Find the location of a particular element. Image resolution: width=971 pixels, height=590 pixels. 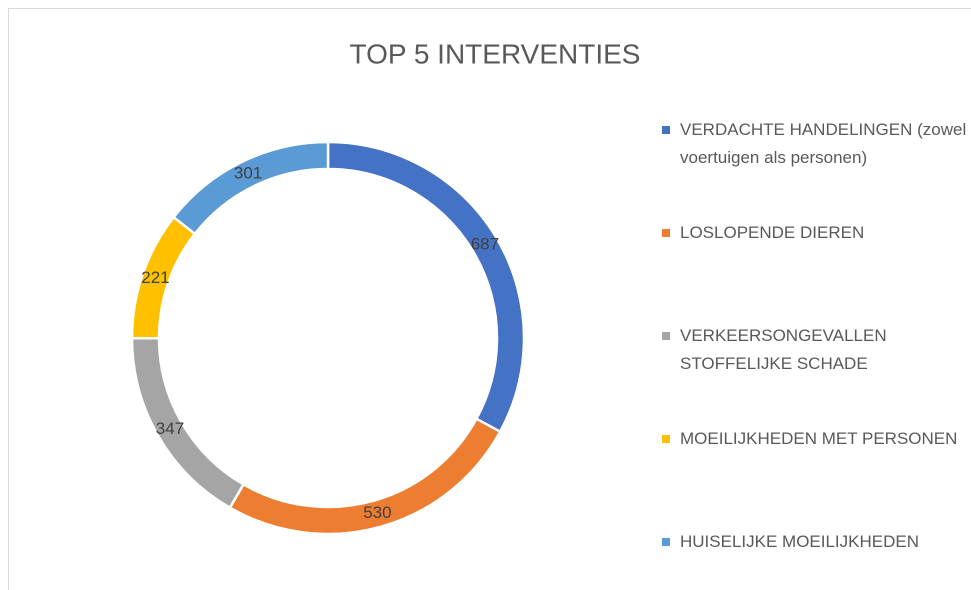

legend-entry: LOSLOPENDE DIEREN is located at coordinates (816, 233).